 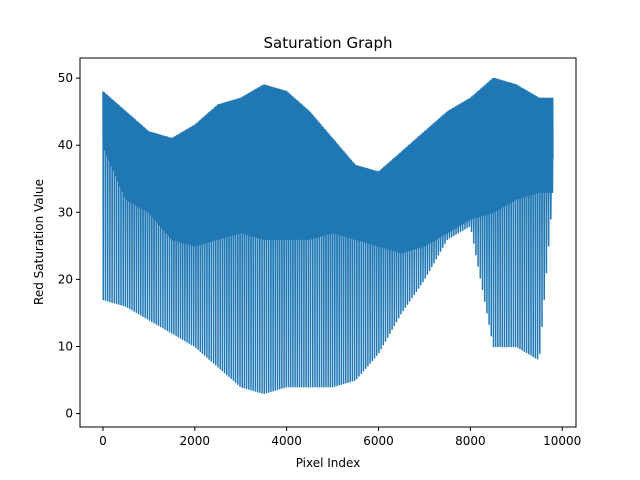 I want to click on x-tick-label: 10000, so click(x=562, y=441).